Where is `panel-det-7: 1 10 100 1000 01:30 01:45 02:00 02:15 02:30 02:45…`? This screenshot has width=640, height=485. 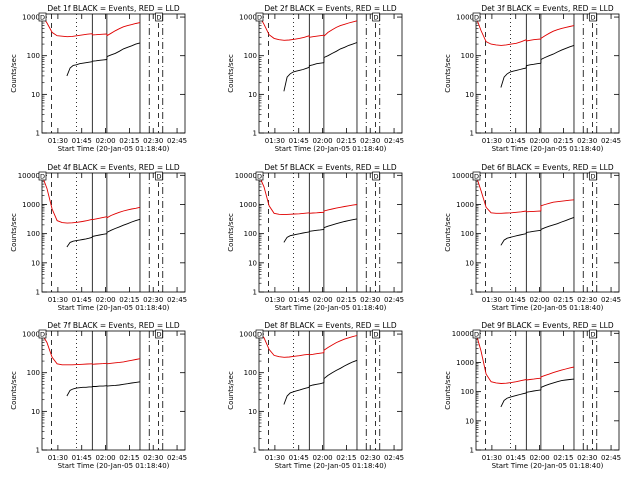
panel-det-7: 1 10 100 1000 01:30 01:45 02:00 02:15 02:30 02:45… is located at coordinates (98, 395).